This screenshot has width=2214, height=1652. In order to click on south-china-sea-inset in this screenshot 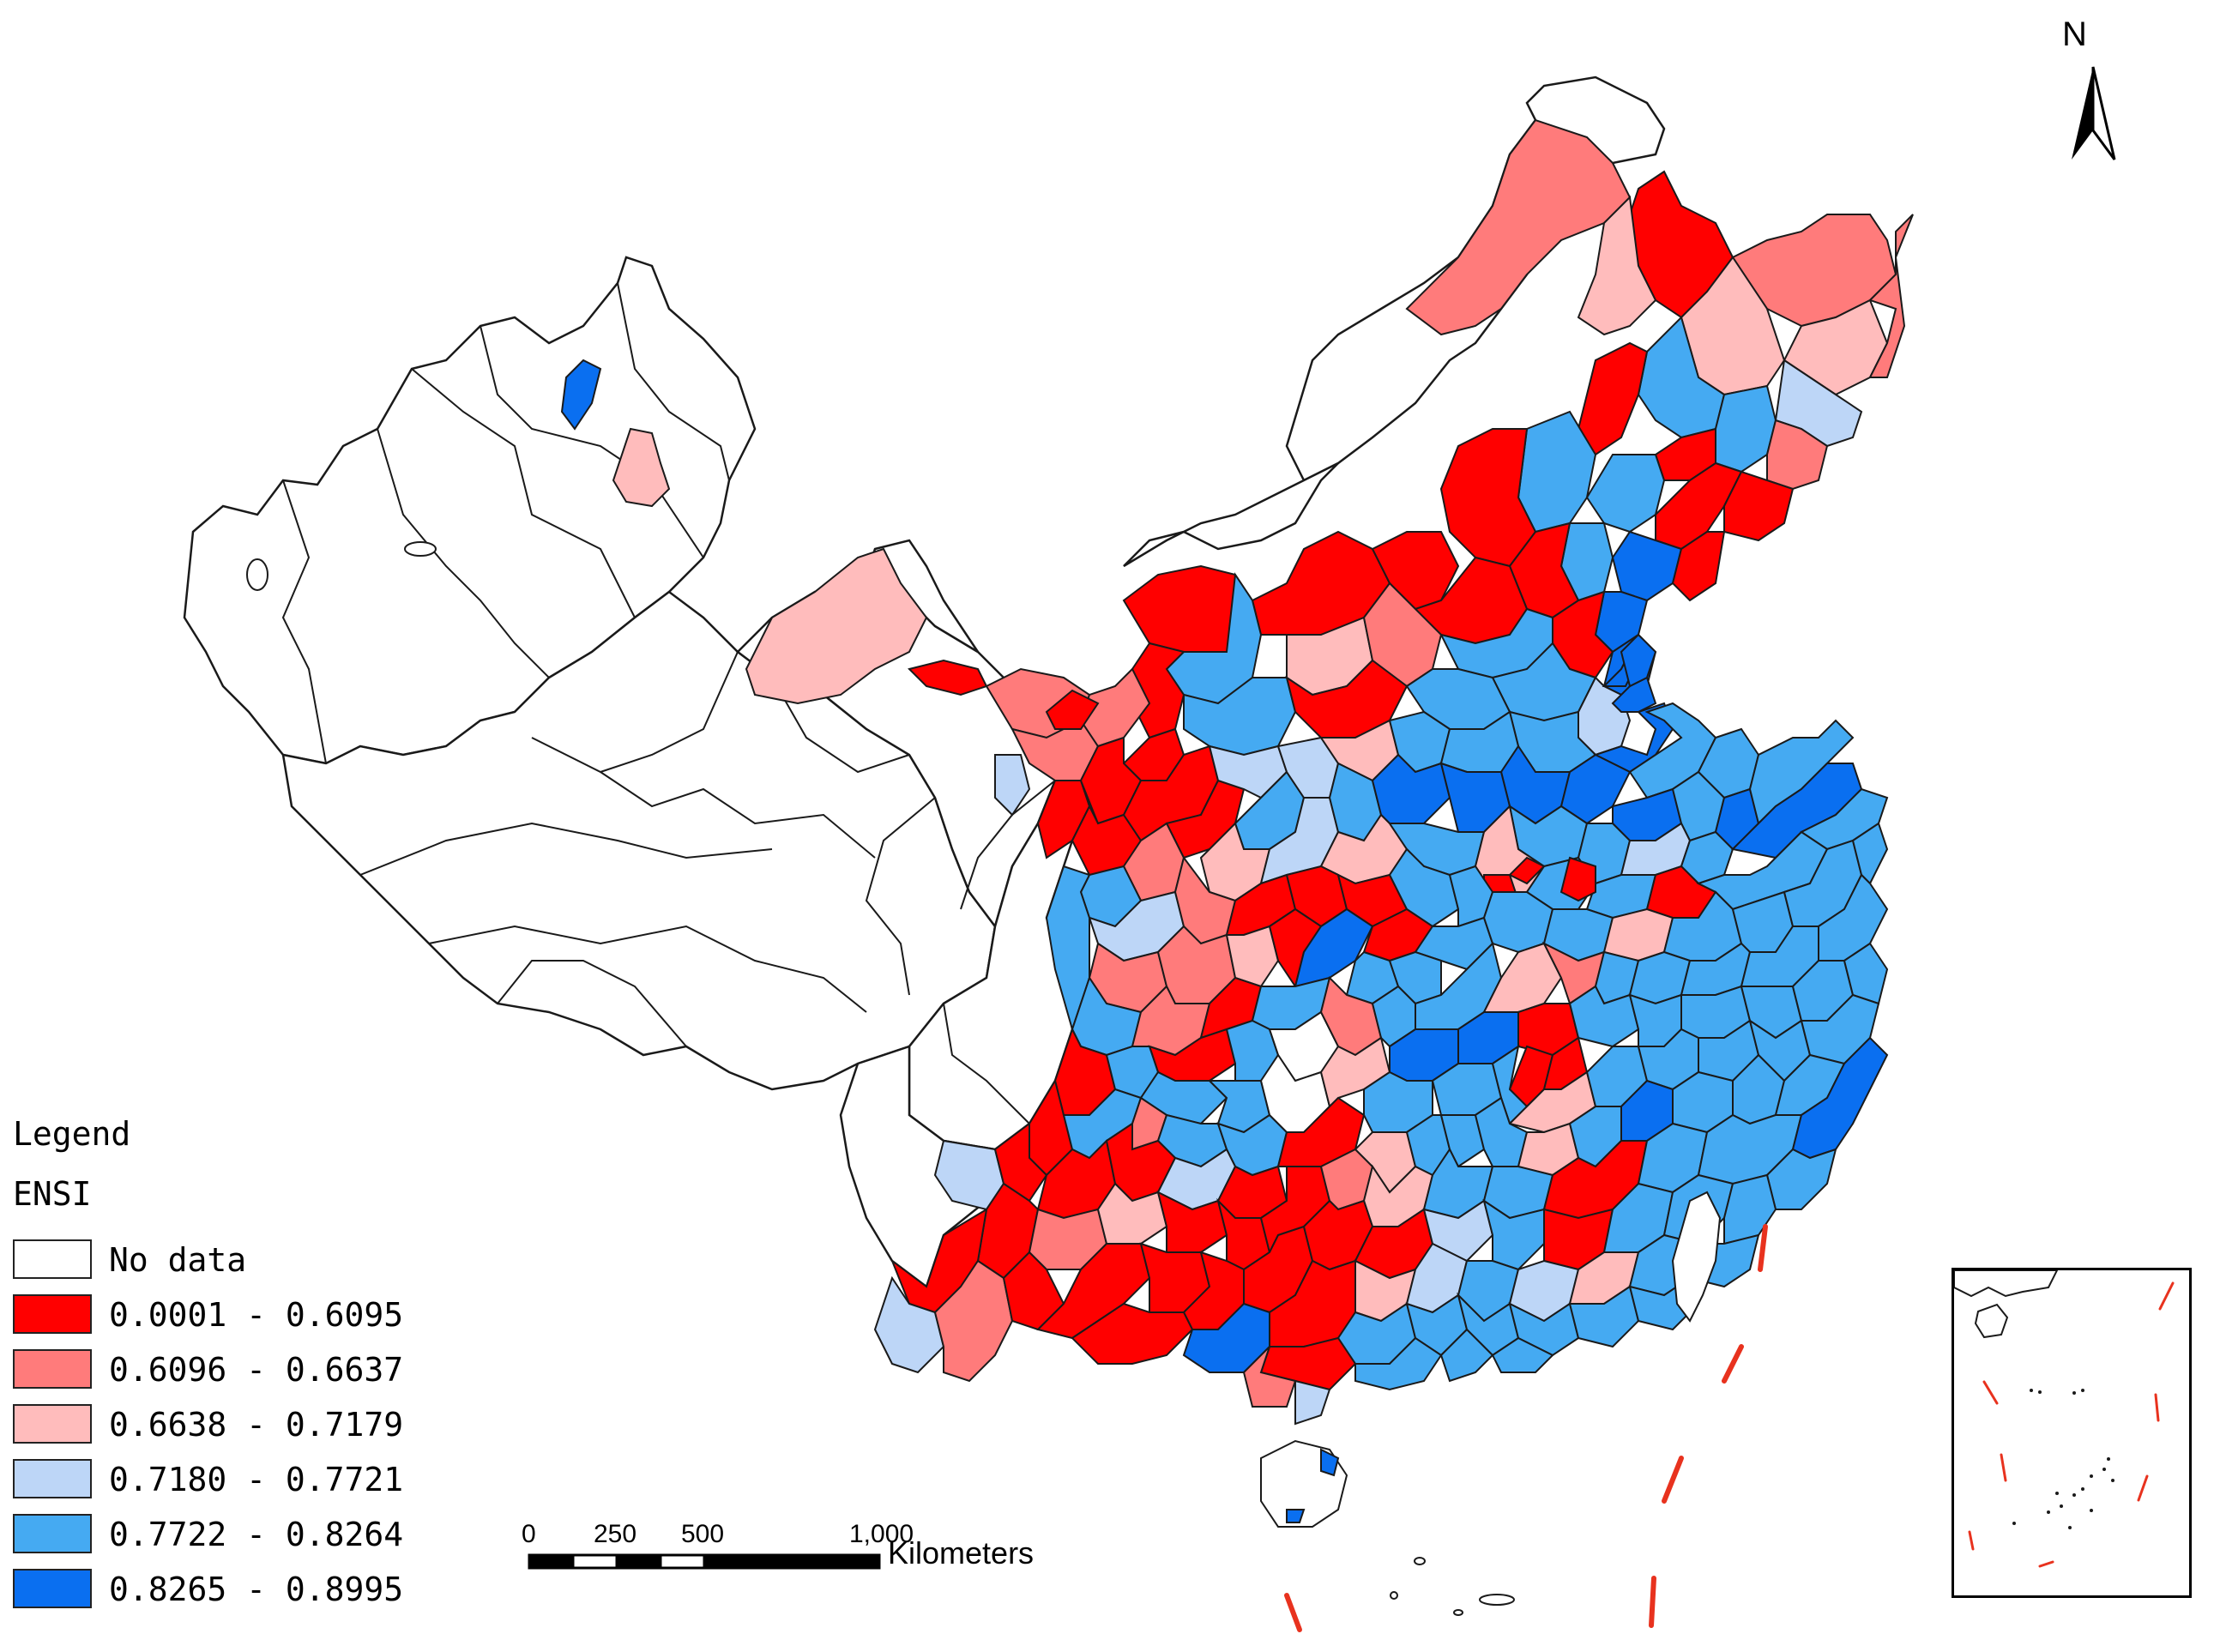, I will do `click(2072, 1433)`.